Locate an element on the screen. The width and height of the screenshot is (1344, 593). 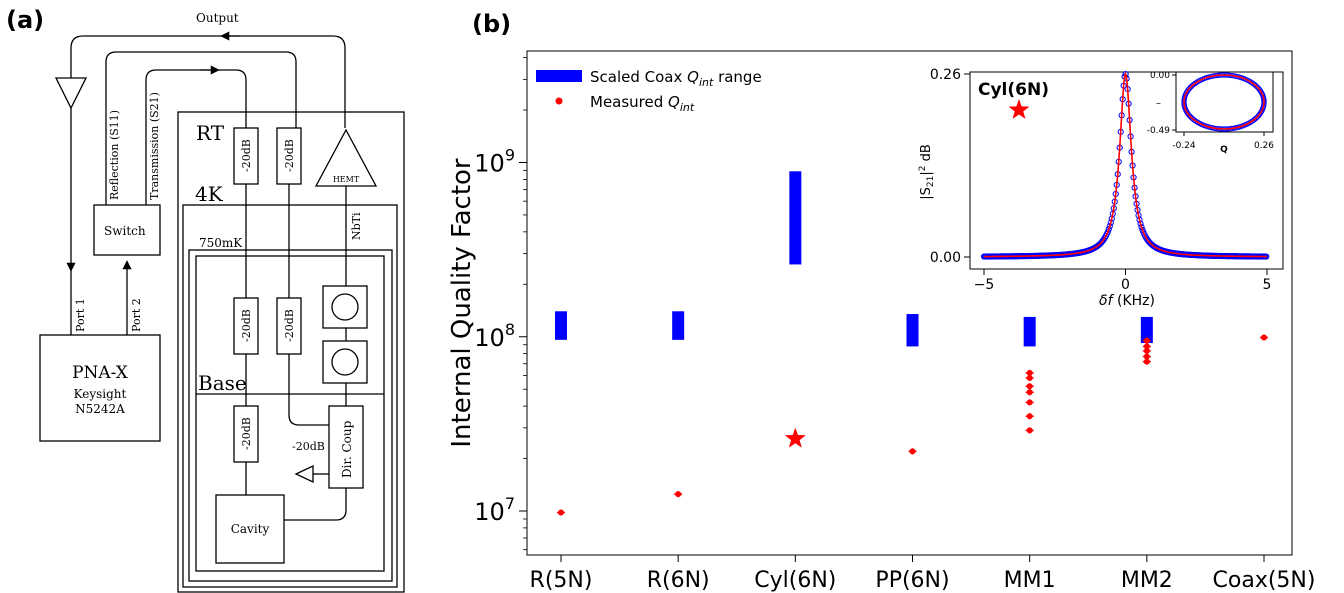
750mk-label: 750mK is located at coordinates (221, 243).